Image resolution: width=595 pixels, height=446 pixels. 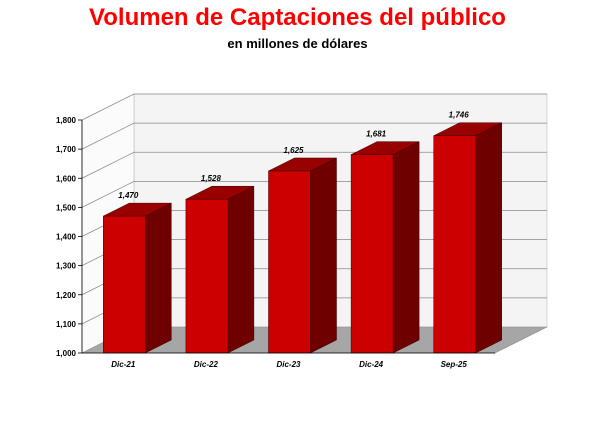 I want to click on data-label: 1,625, so click(x=293, y=150).